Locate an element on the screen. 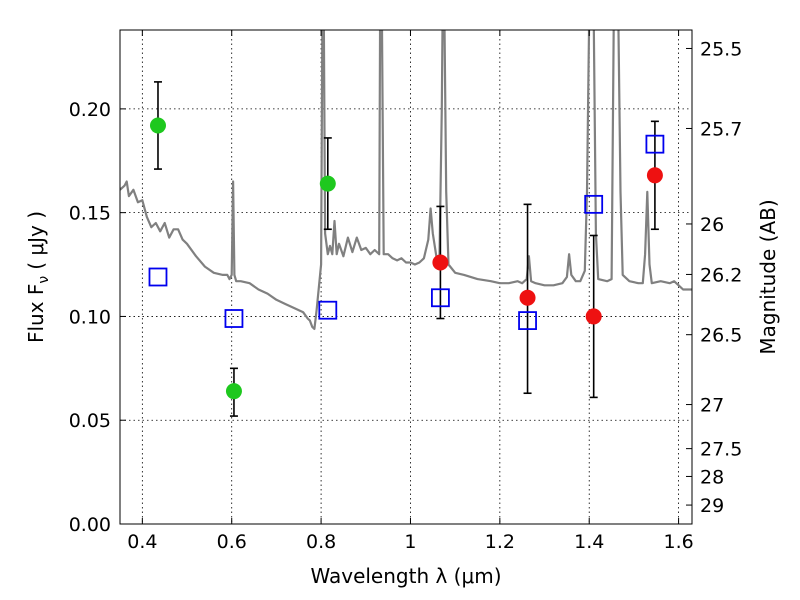  y-axis-label: Flux Fν ( μJy ) is located at coordinates (38, 277).